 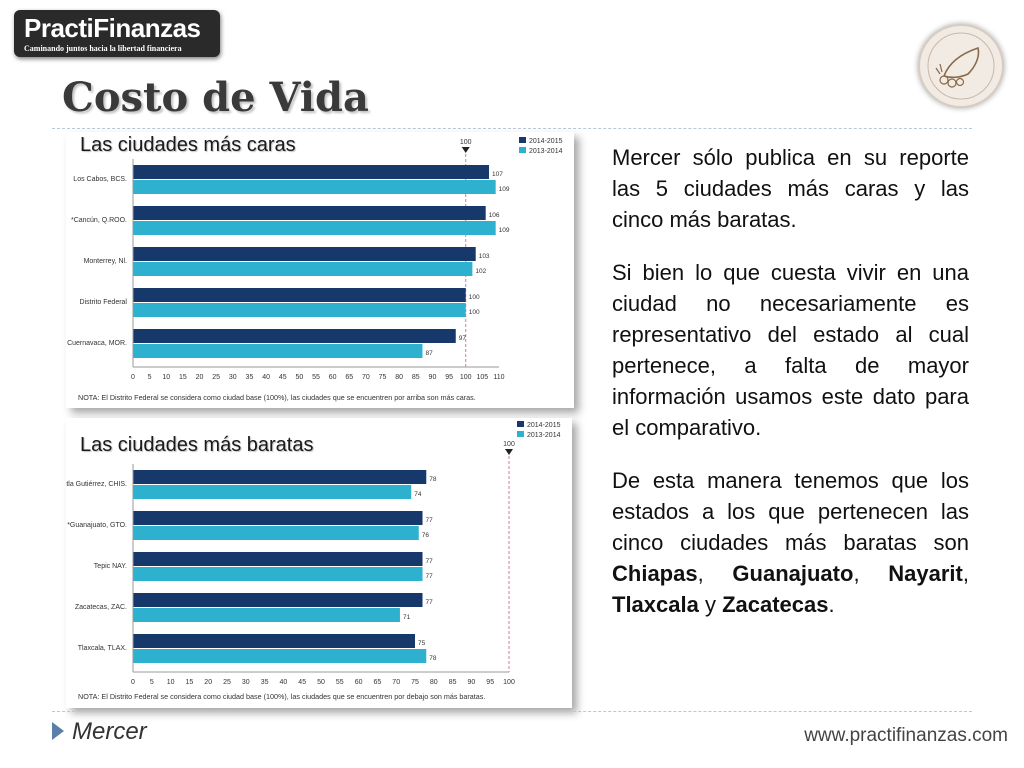 I want to click on category-label: Tlaxcala, TLAX., so click(x=102, y=648).